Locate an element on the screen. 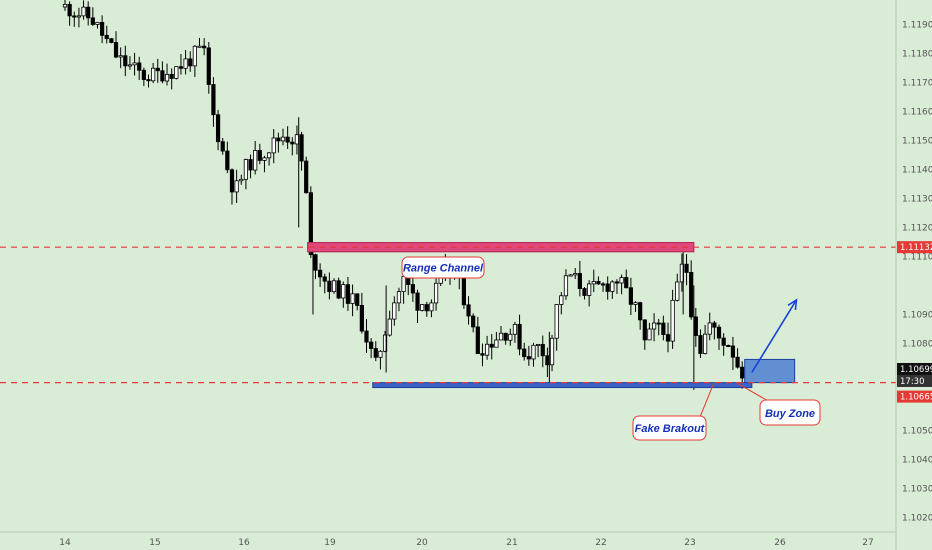 The image size is (932, 550). price-tick-label: 1.11700 is located at coordinates (917, 83).